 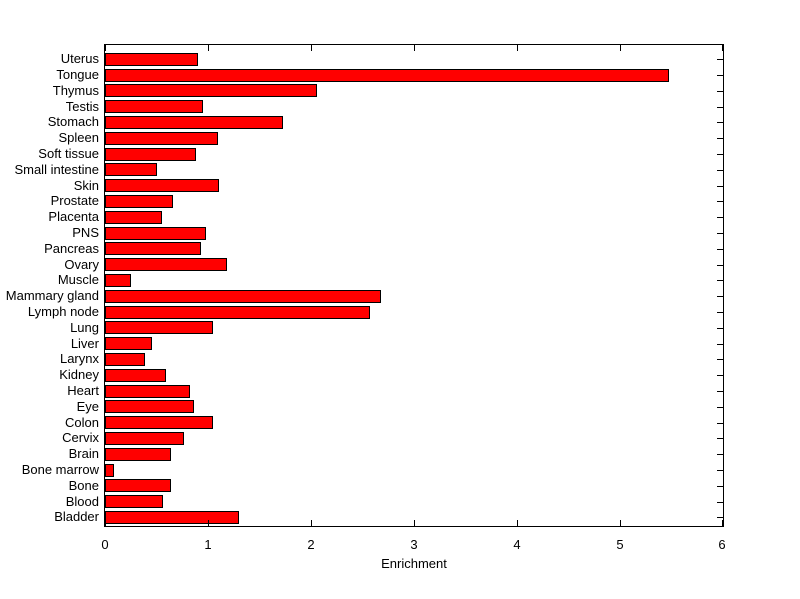 What do you see at coordinates (105, 544) in the screenshot?
I see `x-tick-label: 0` at bounding box center [105, 544].